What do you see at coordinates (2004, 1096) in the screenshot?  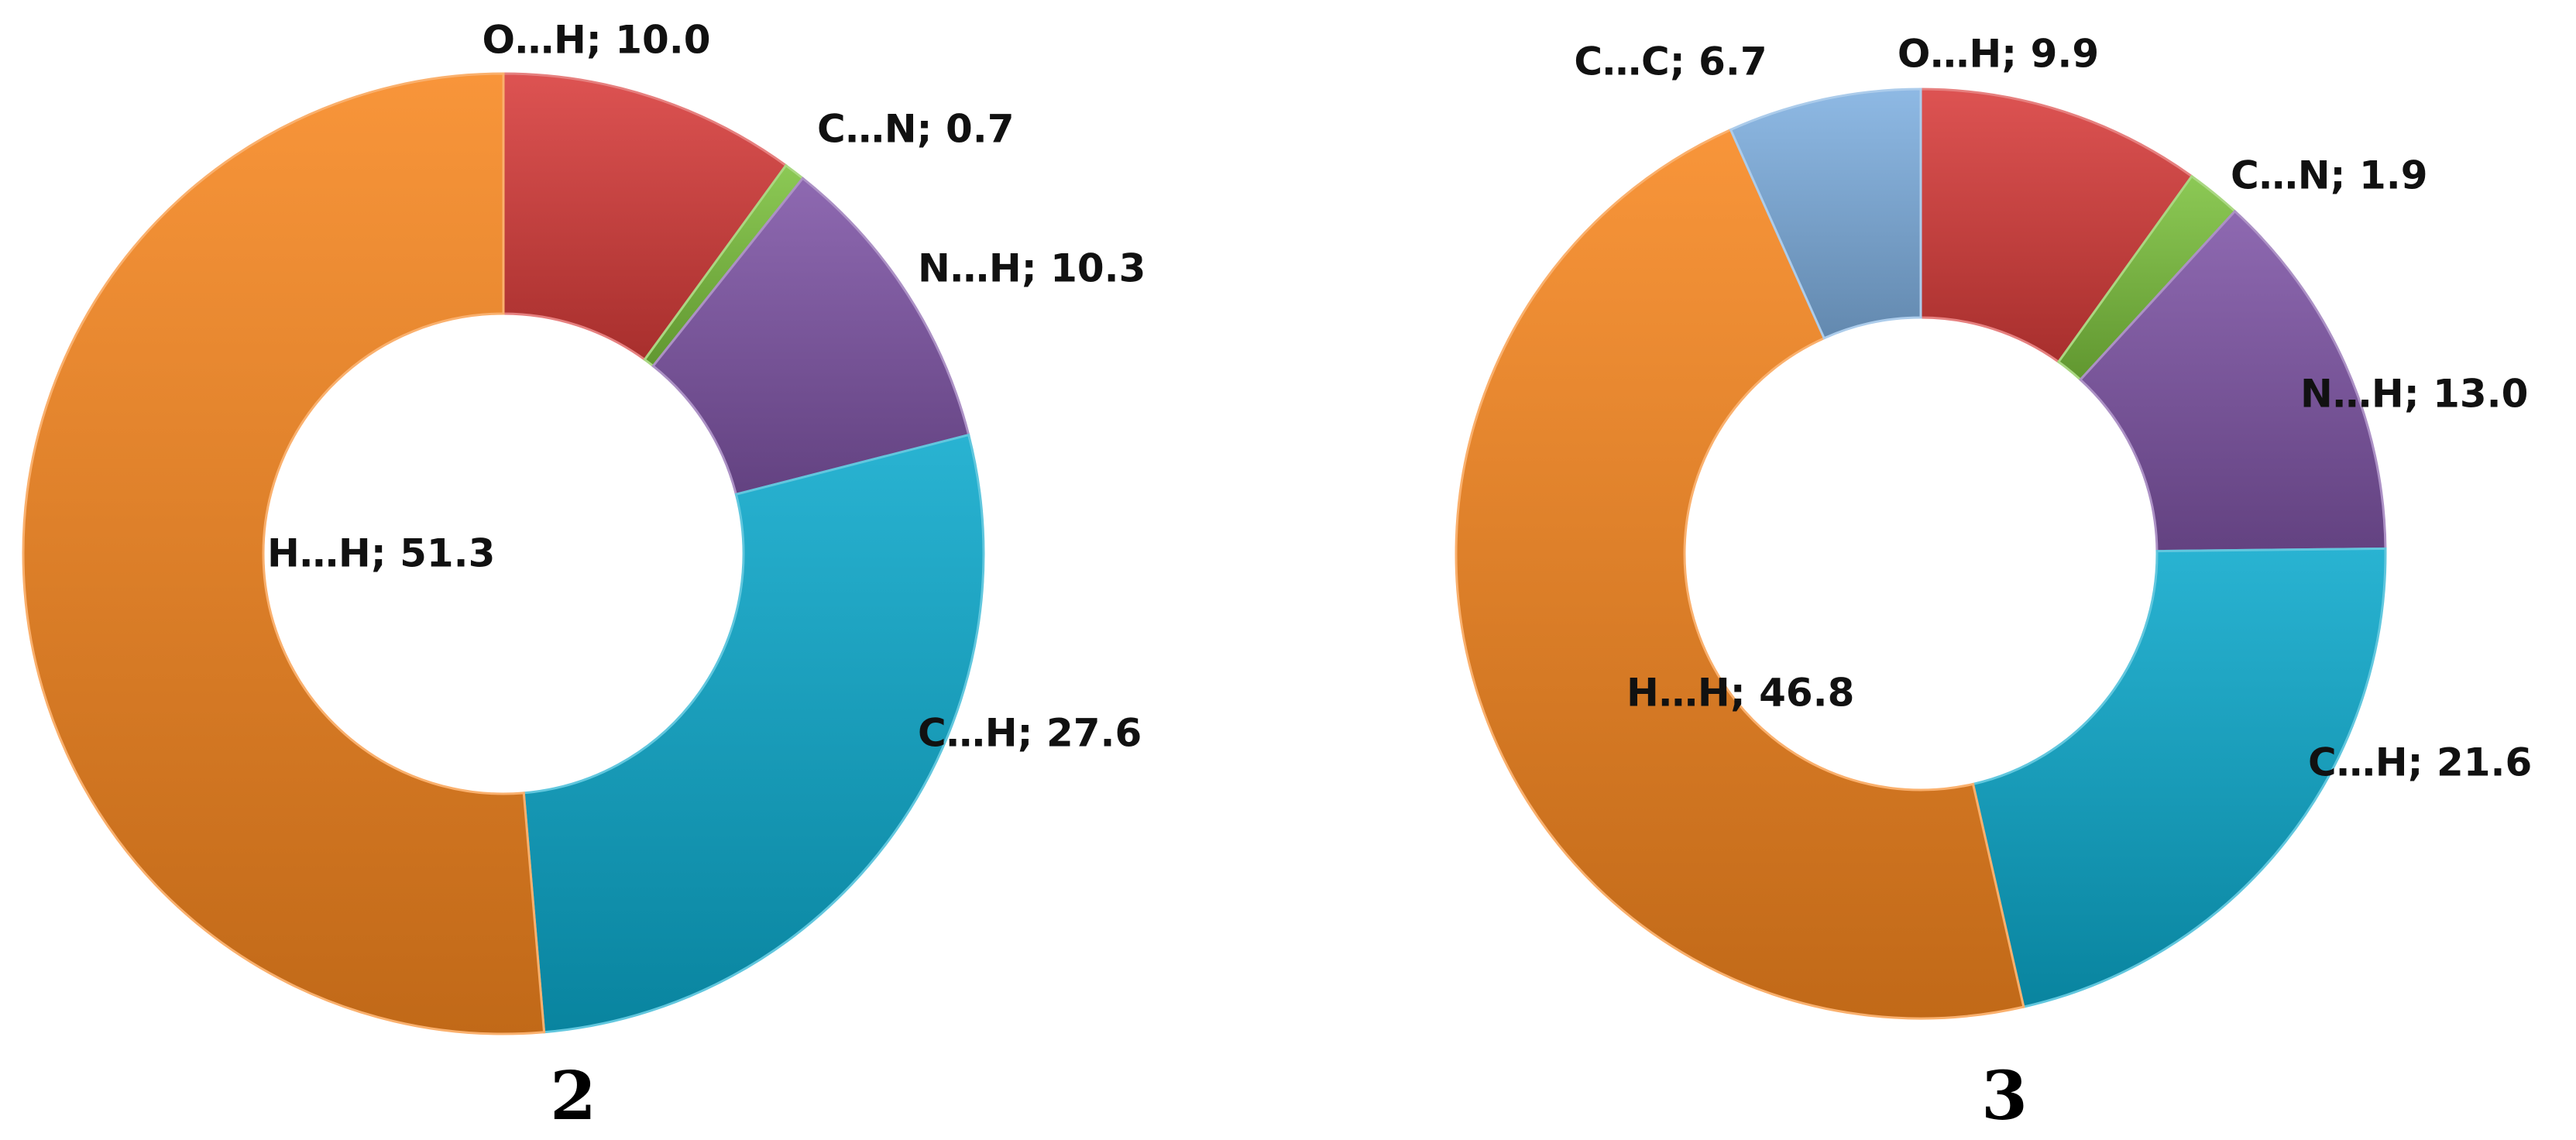 I see `panel-label: 3` at bounding box center [2004, 1096].